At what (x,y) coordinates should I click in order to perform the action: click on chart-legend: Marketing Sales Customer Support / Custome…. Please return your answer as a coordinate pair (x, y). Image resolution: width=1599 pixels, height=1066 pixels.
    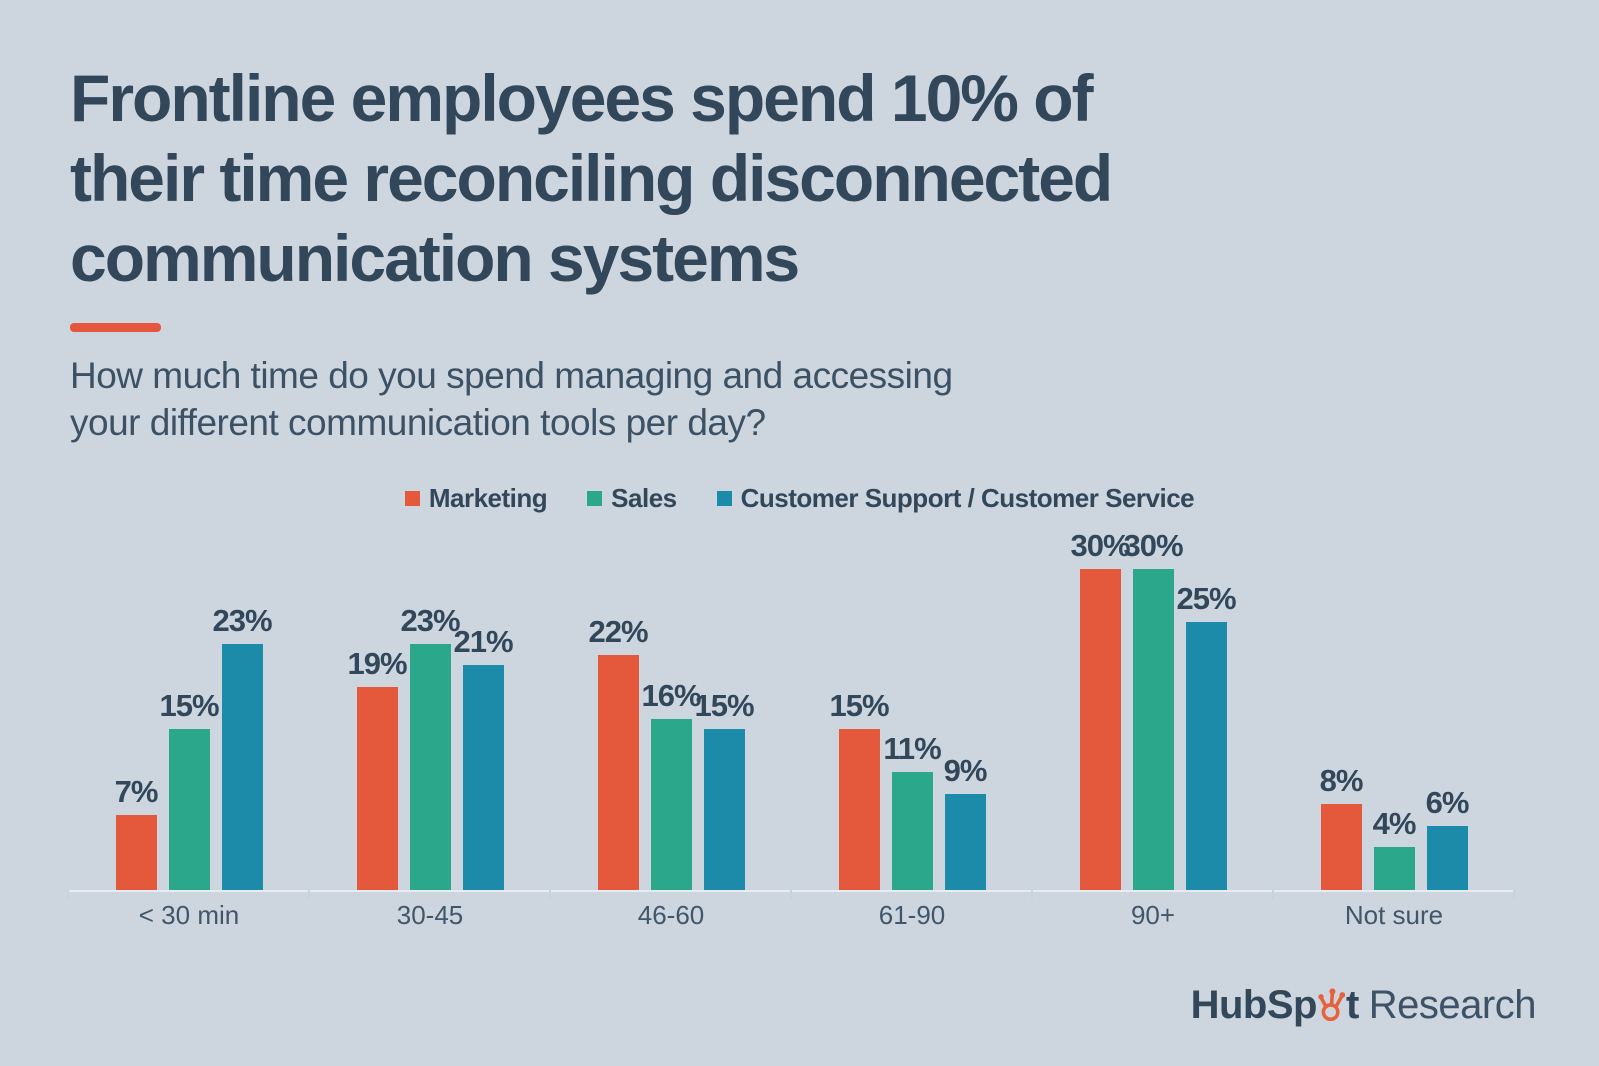
    Looking at the image, I should click on (799, 498).